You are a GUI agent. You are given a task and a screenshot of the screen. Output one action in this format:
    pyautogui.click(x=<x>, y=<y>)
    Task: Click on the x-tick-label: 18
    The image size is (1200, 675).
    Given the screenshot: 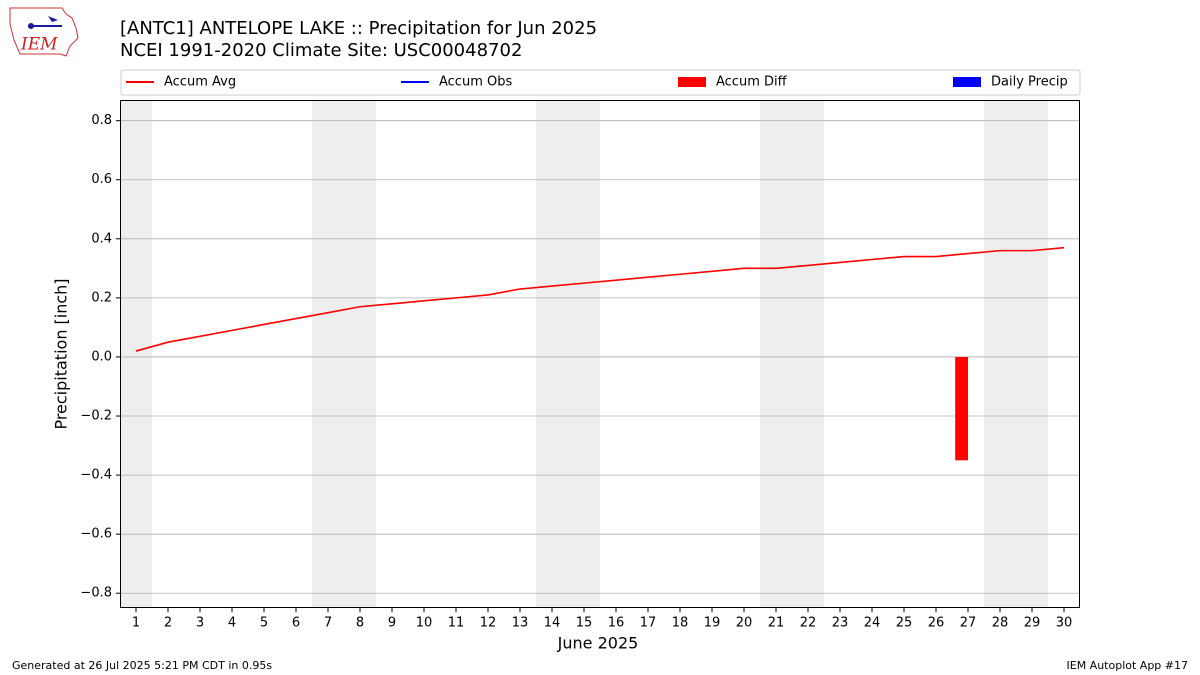 What is the action you would take?
    pyautogui.click(x=680, y=623)
    